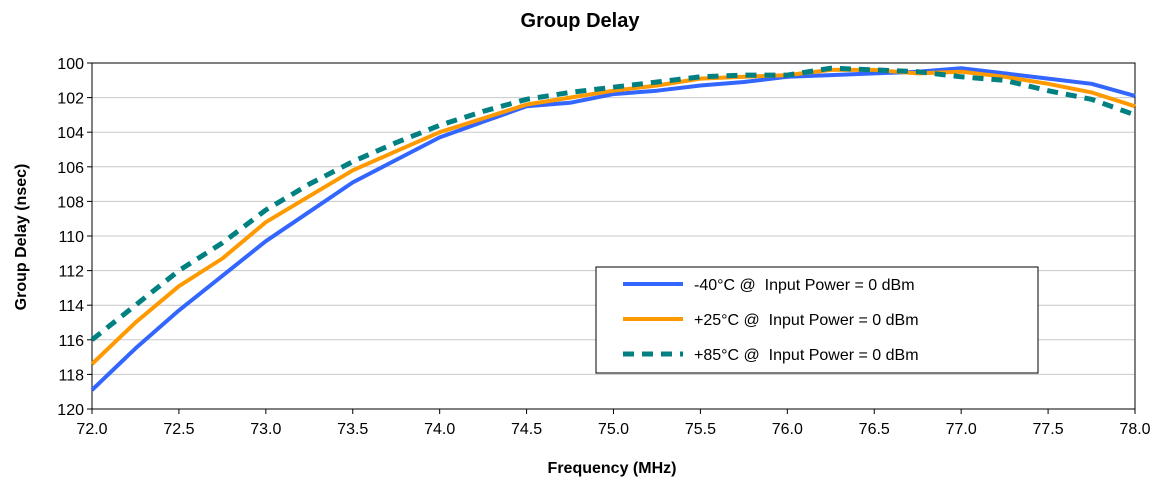 The height and width of the screenshot is (485, 1160). What do you see at coordinates (70, 410) in the screenshot?
I see `y-tick-label: 120` at bounding box center [70, 410].